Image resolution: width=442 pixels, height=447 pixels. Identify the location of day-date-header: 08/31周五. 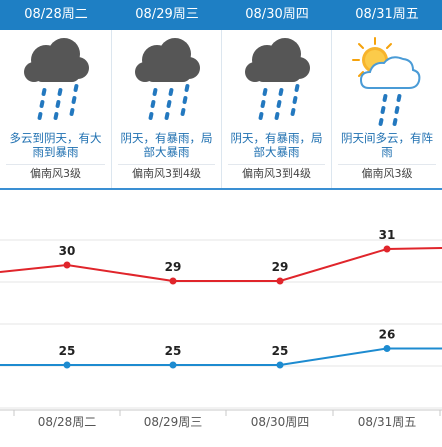
(387, 15).